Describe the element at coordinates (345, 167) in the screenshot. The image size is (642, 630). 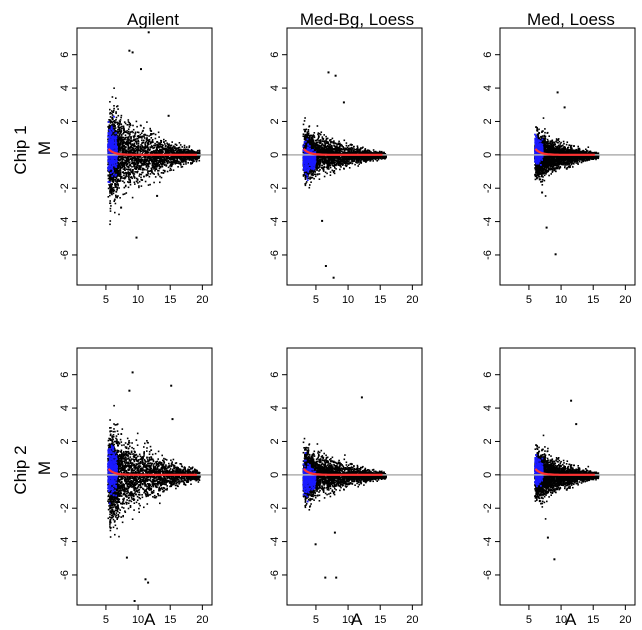
I see `panel-2: 5 10 15 20 -6 -4 -2 0 2 4 6` at that location.